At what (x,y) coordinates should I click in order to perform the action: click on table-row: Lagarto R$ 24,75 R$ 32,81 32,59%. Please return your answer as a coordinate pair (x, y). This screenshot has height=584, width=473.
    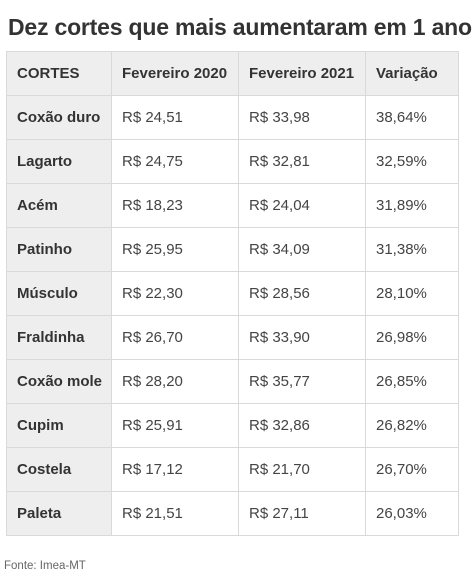
    Looking at the image, I should click on (232, 161).